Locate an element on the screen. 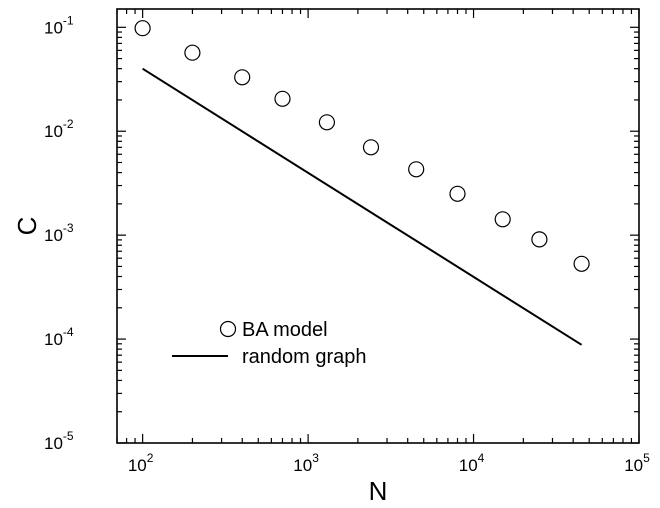  y-tick-label: 10⁻³ is located at coordinates (59, 233).